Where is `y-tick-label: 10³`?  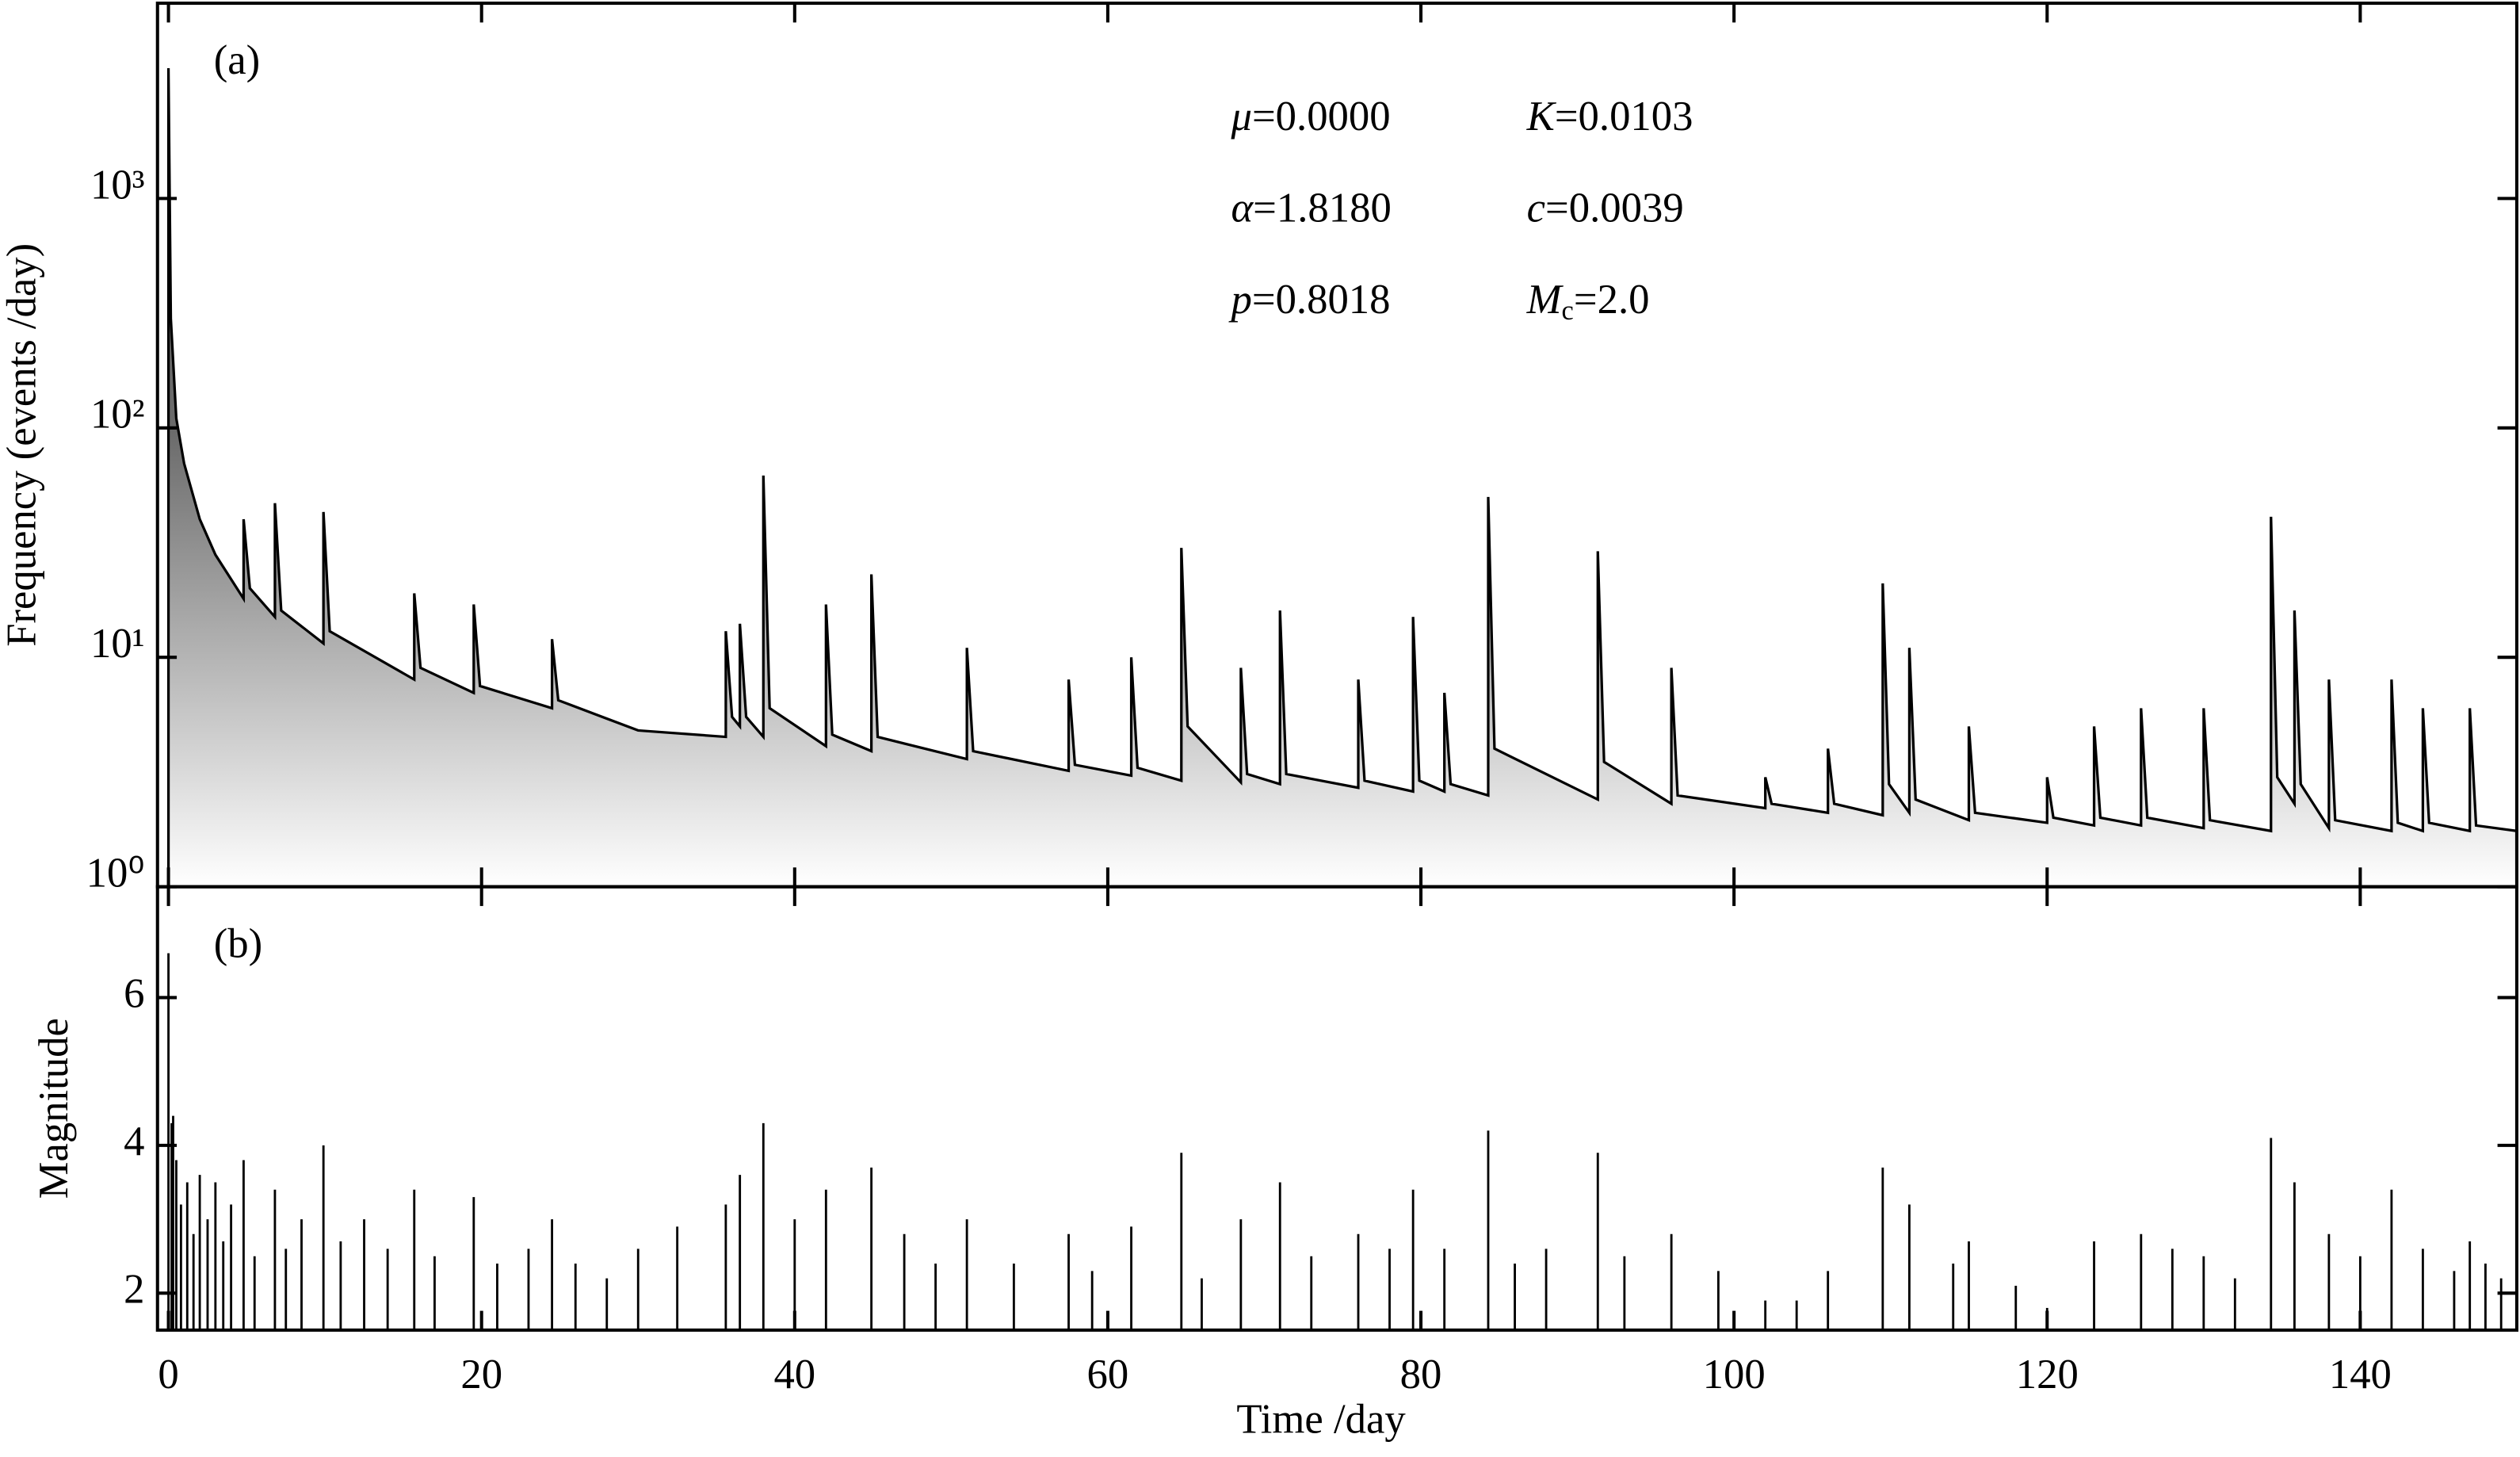
y-tick-label: 10³ is located at coordinates (117, 185).